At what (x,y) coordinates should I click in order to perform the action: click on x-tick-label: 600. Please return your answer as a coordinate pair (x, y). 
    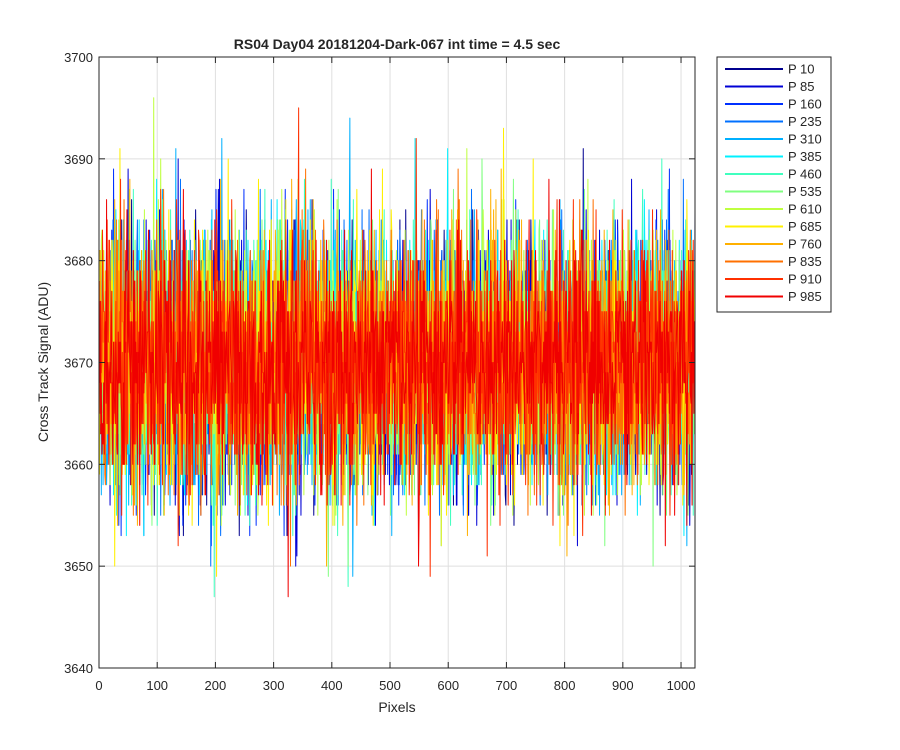
    Looking at the image, I should click on (448, 685).